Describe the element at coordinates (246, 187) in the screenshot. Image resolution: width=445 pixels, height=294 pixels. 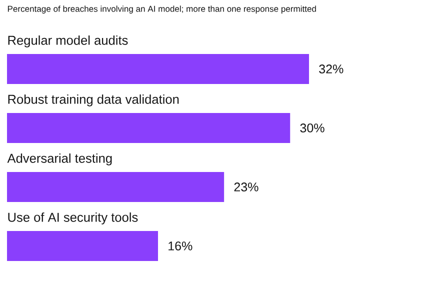
I see `data-label: 23%` at that location.